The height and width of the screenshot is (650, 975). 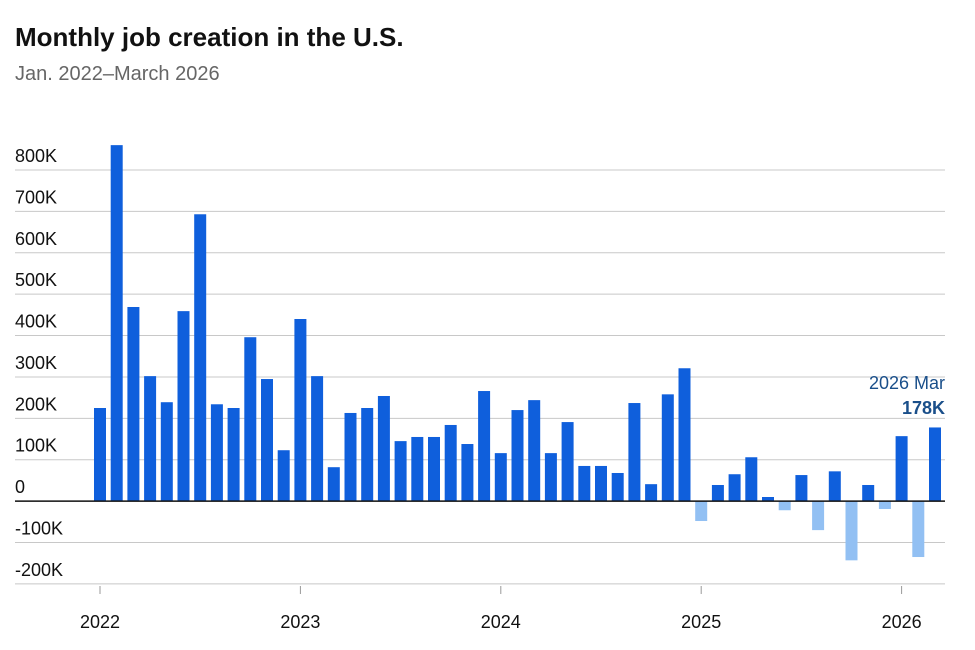 What do you see at coordinates (100, 622) in the screenshot?
I see `x-tick-label: 2022` at bounding box center [100, 622].